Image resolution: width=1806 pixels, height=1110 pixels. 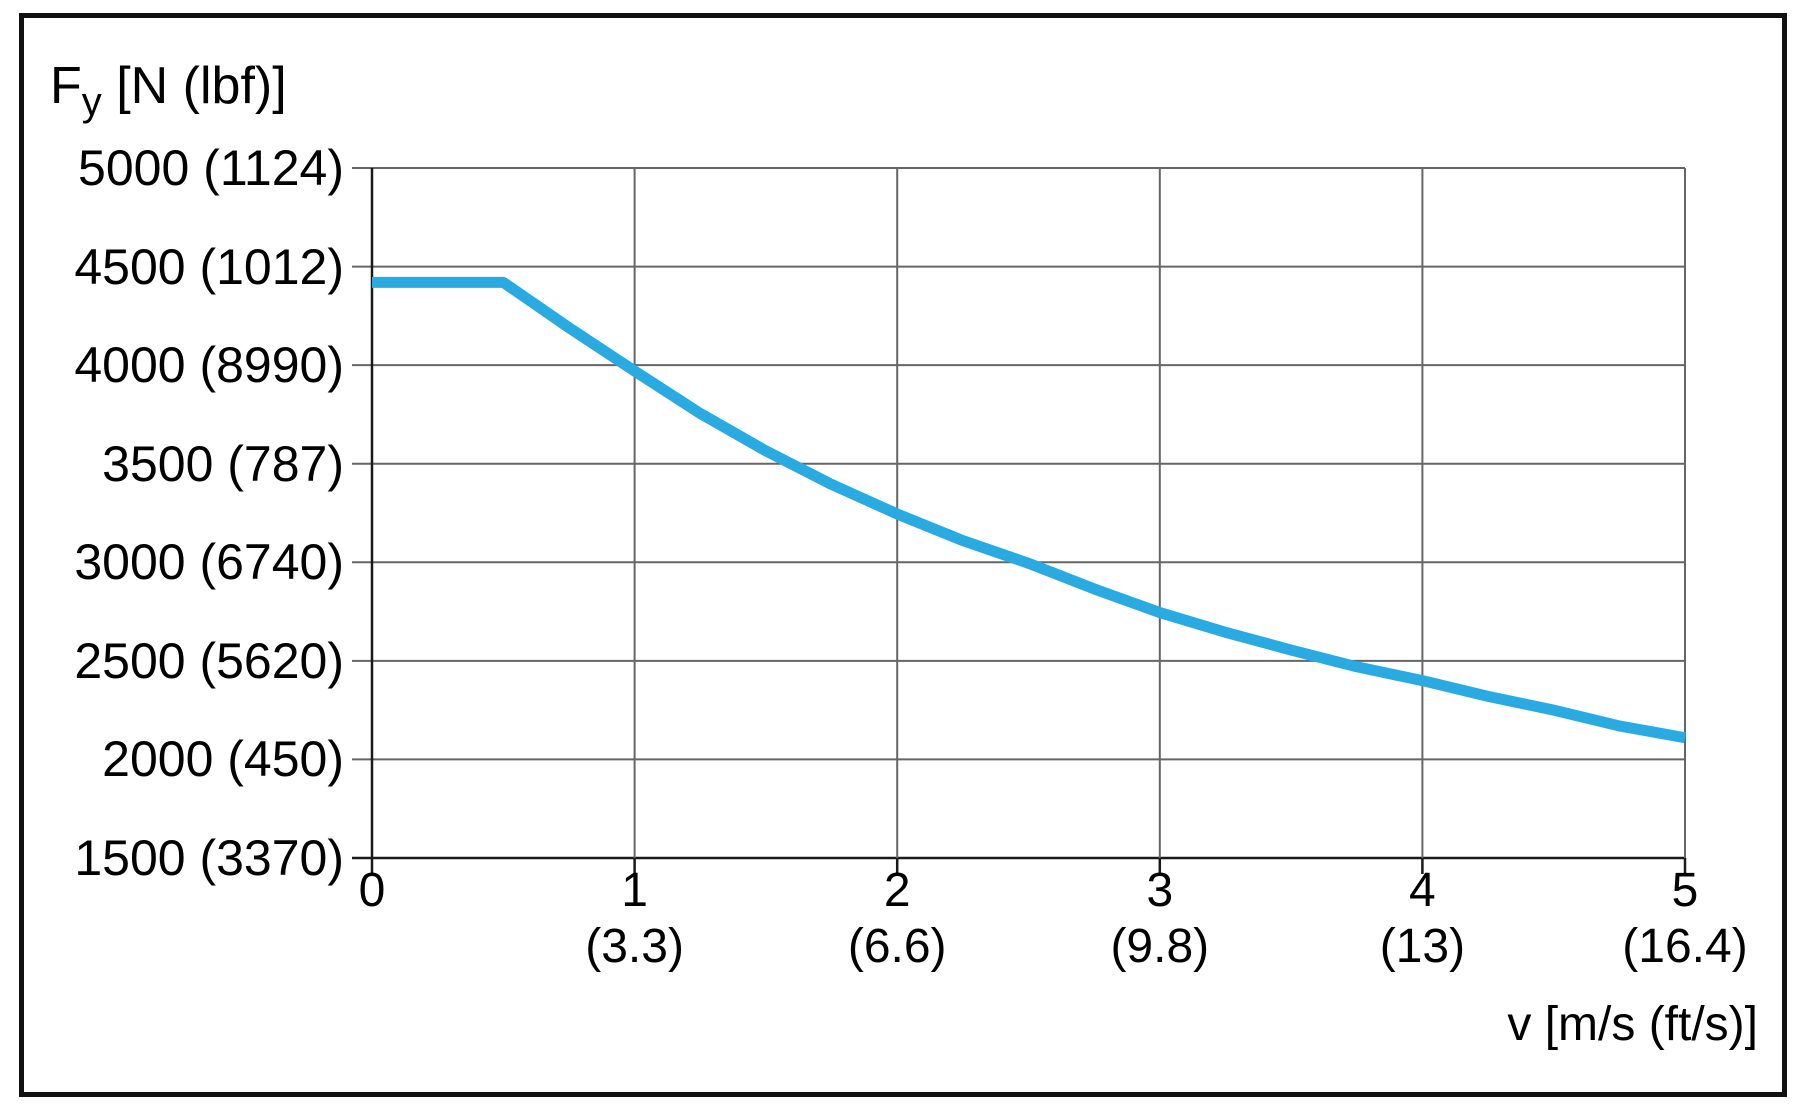 What do you see at coordinates (211, 168) in the screenshot?
I see `y-tick-label: 5000 (1124)` at bounding box center [211, 168].